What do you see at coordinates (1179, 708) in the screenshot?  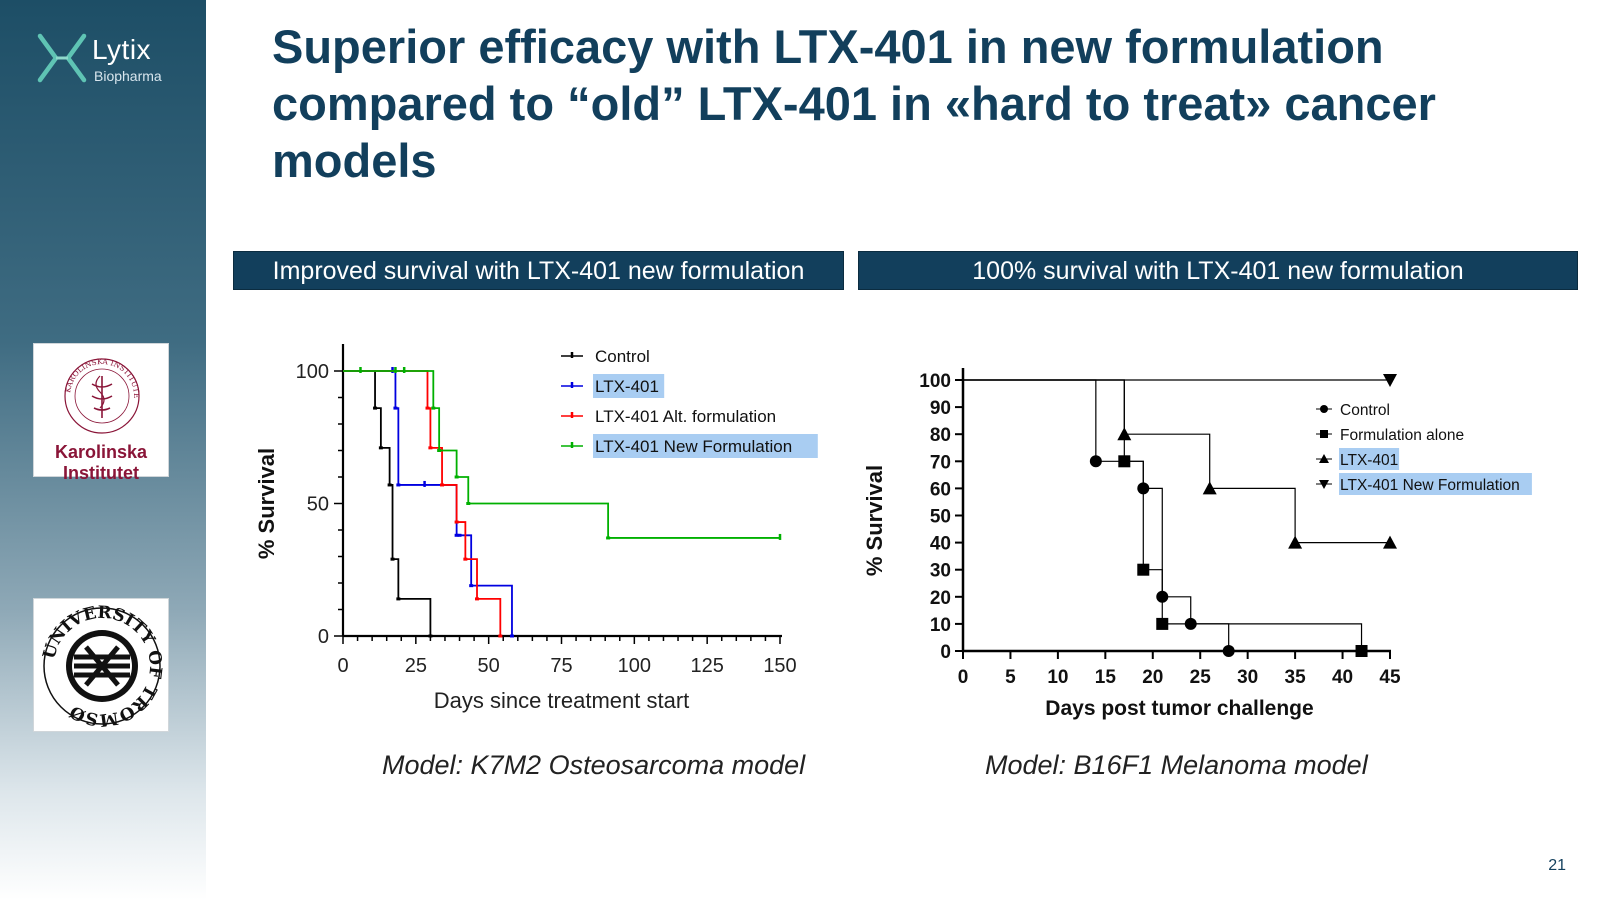 I see `x-axis-label: Days post tumor challenge` at bounding box center [1179, 708].